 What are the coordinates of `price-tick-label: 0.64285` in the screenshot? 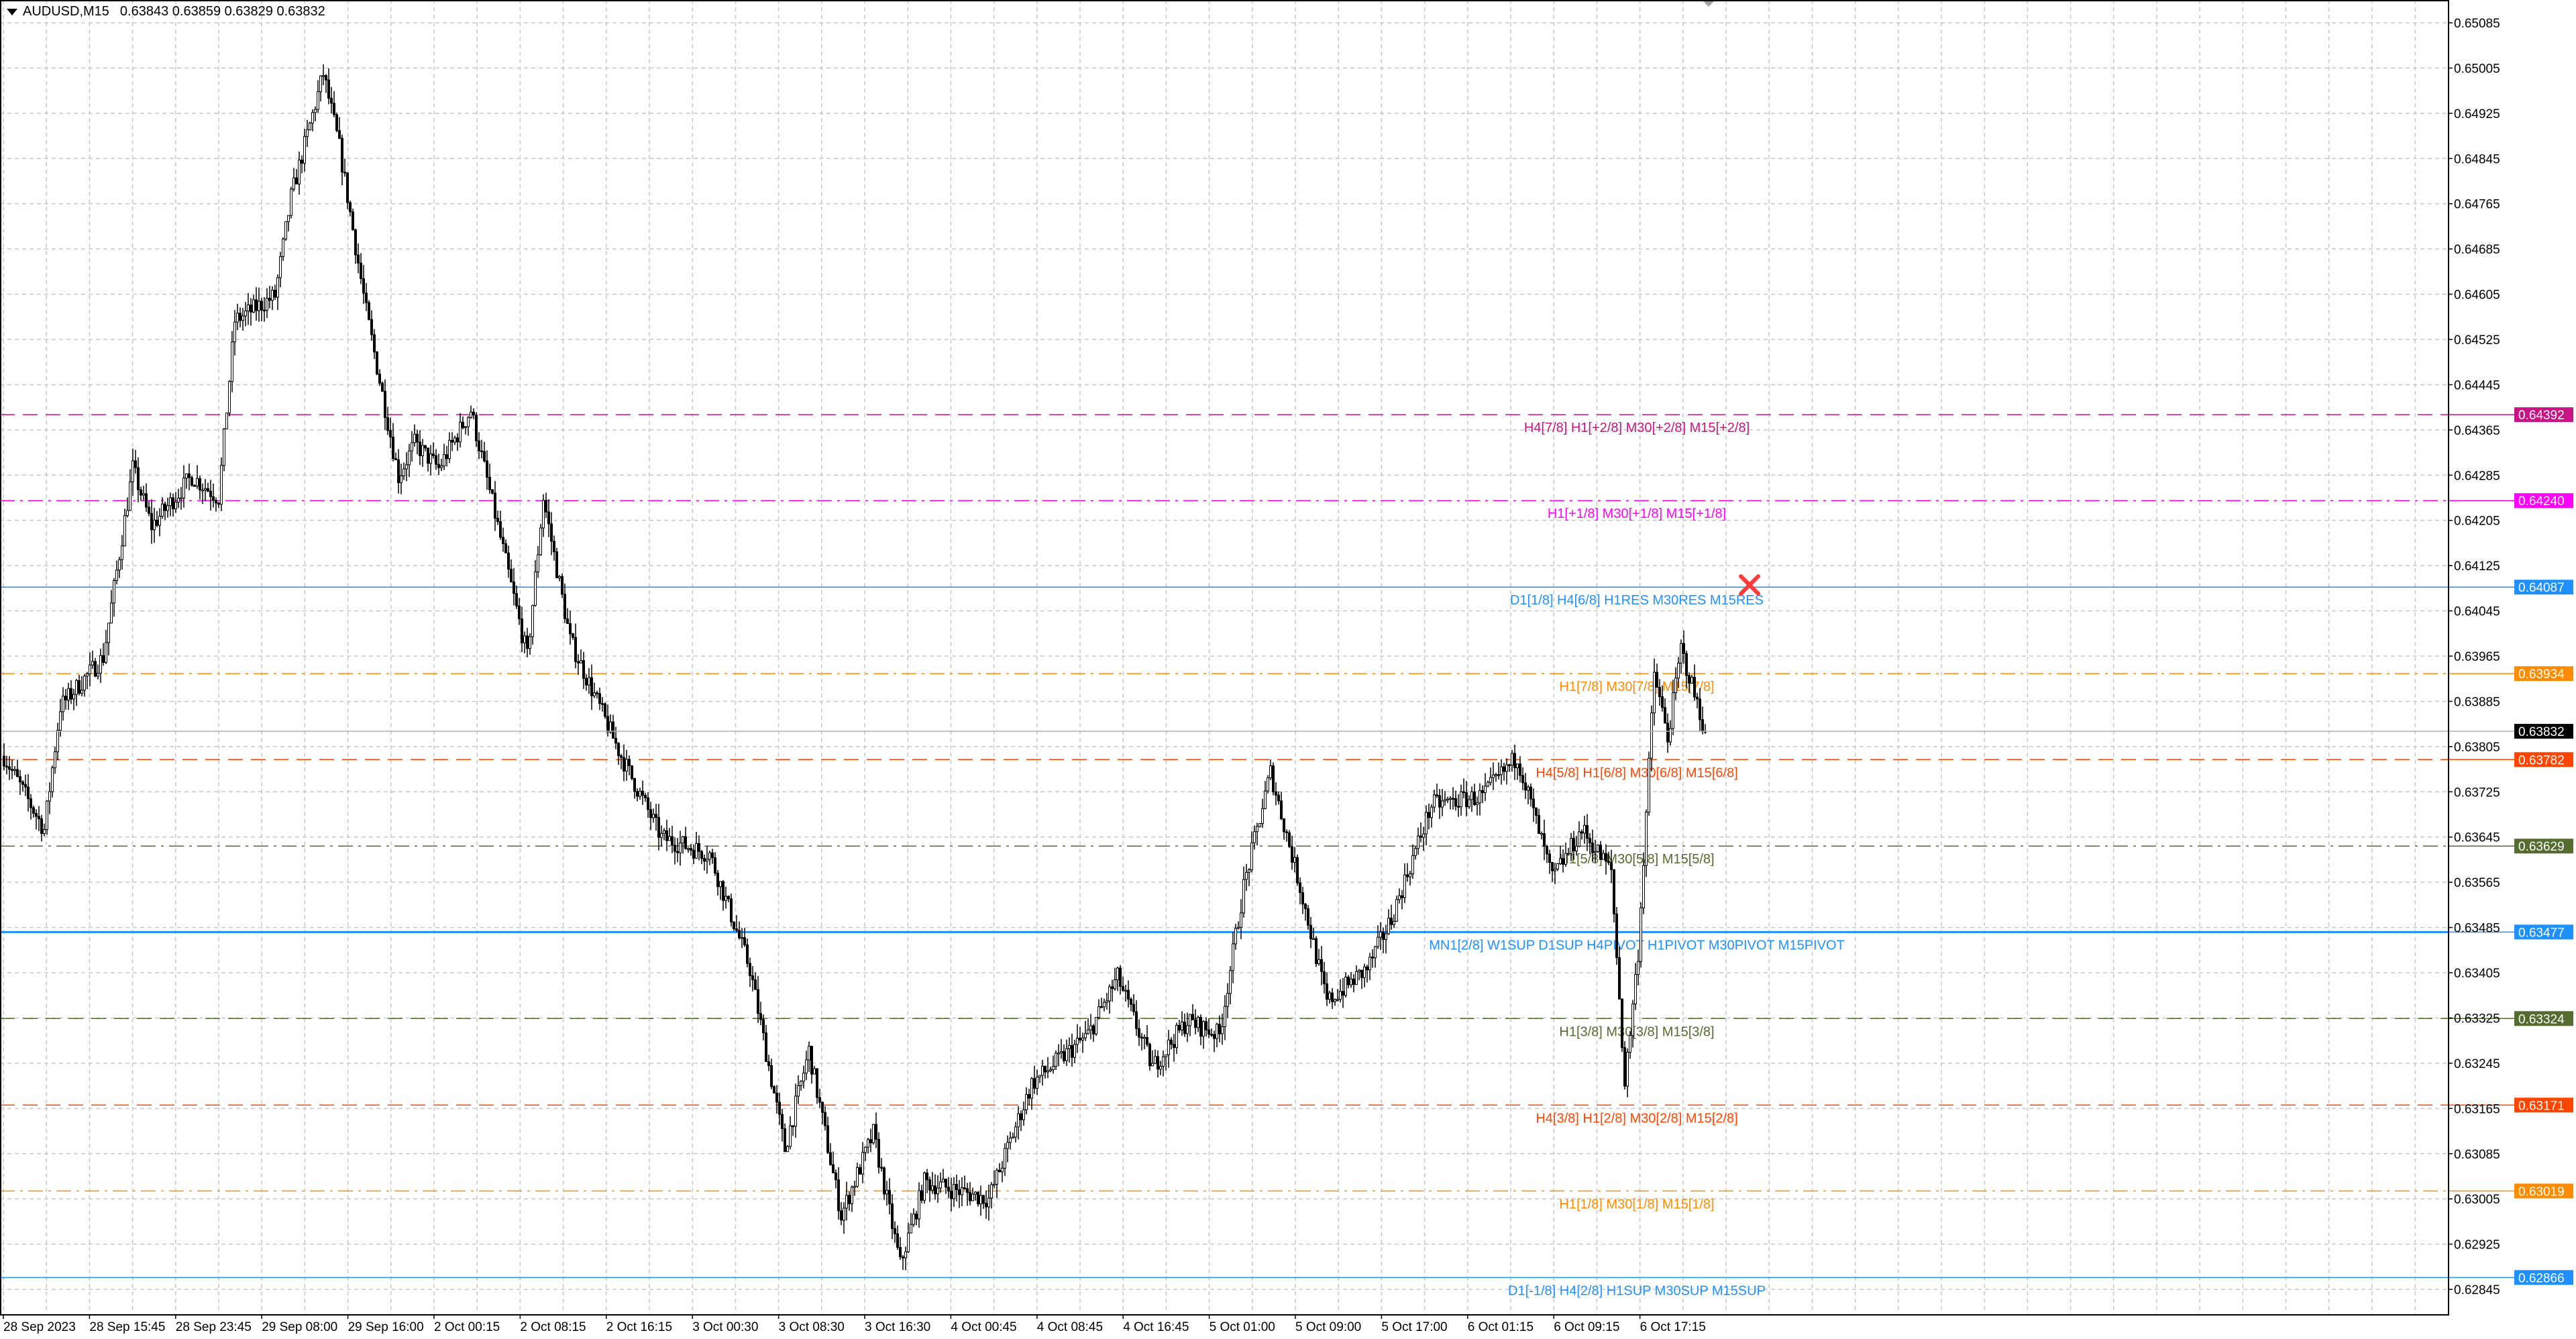 It's located at (2477, 476).